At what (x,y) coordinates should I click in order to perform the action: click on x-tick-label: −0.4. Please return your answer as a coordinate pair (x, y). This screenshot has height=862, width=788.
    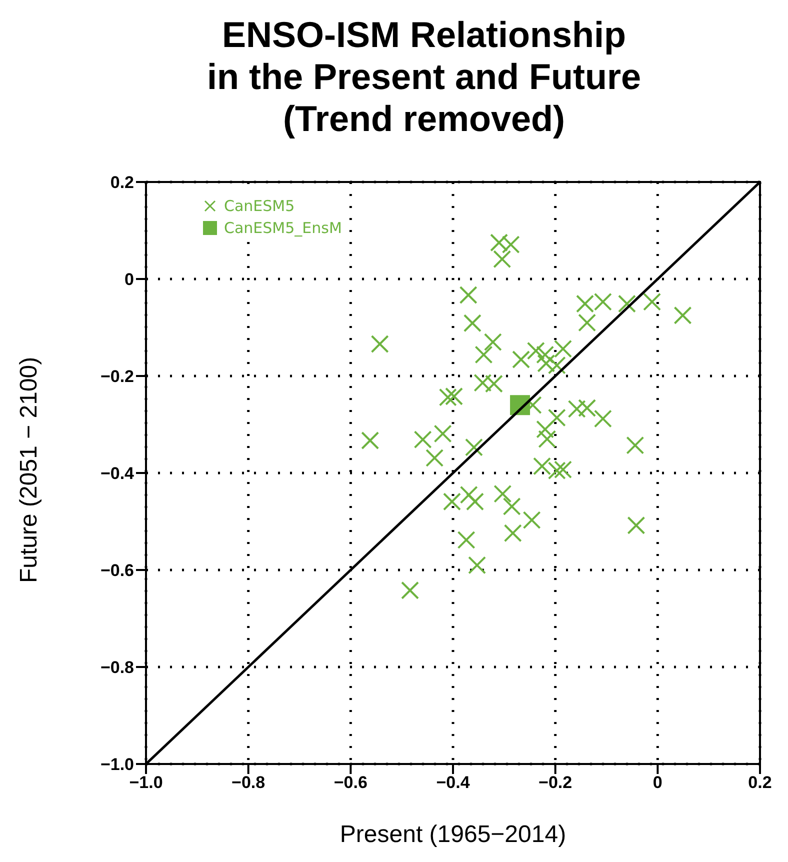
    Looking at the image, I should click on (453, 782).